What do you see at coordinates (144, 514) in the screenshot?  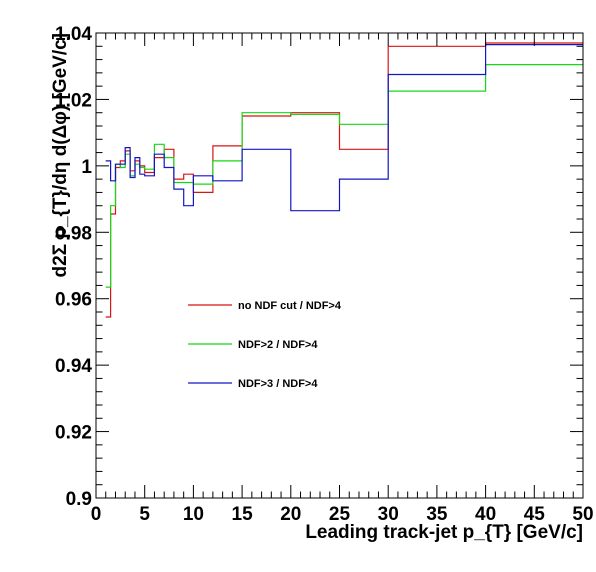 I see `x-tick-label: 5` at bounding box center [144, 514].